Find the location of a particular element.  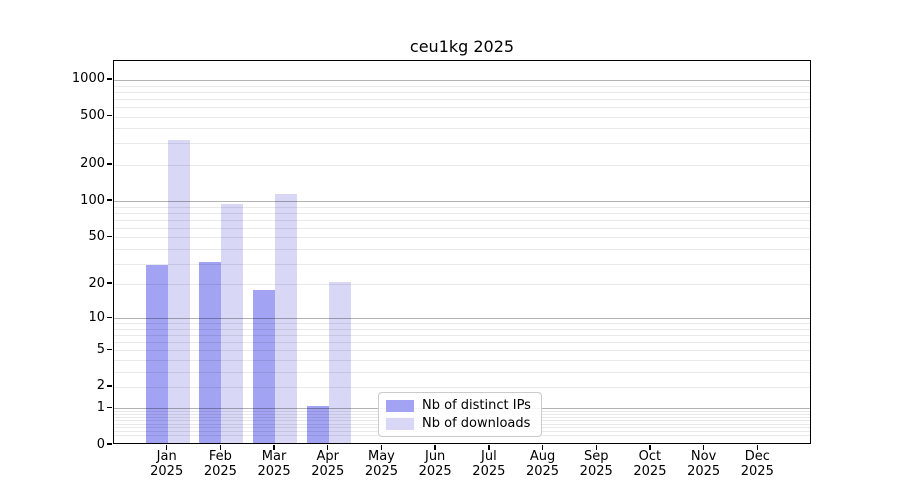

chart-title: ceu1kg 2025 is located at coordinates (462, 46).